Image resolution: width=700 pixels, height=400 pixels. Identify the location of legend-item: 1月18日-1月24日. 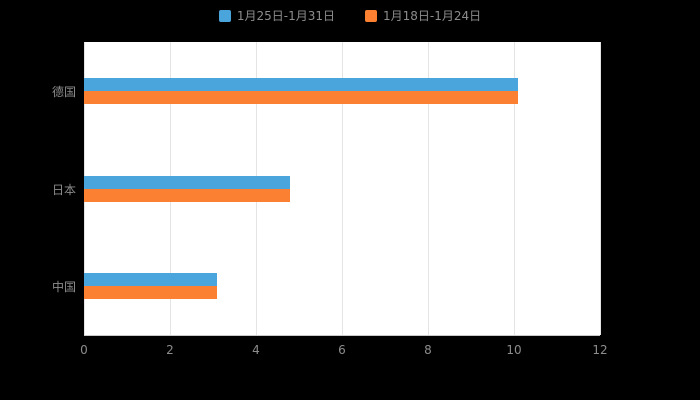
(423, 15).